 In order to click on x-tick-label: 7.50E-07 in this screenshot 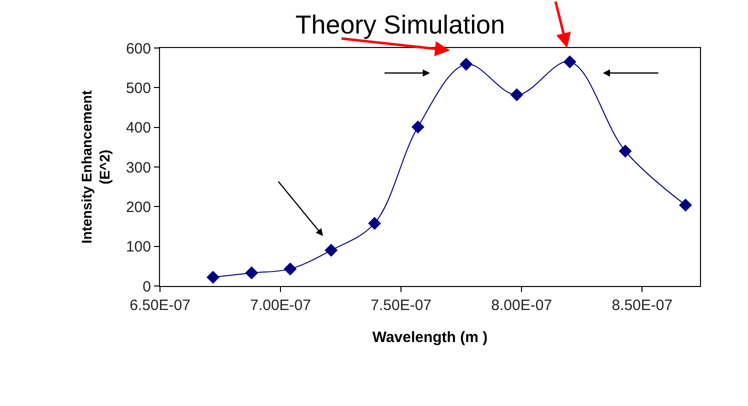, I will do `click(401, 305)`.